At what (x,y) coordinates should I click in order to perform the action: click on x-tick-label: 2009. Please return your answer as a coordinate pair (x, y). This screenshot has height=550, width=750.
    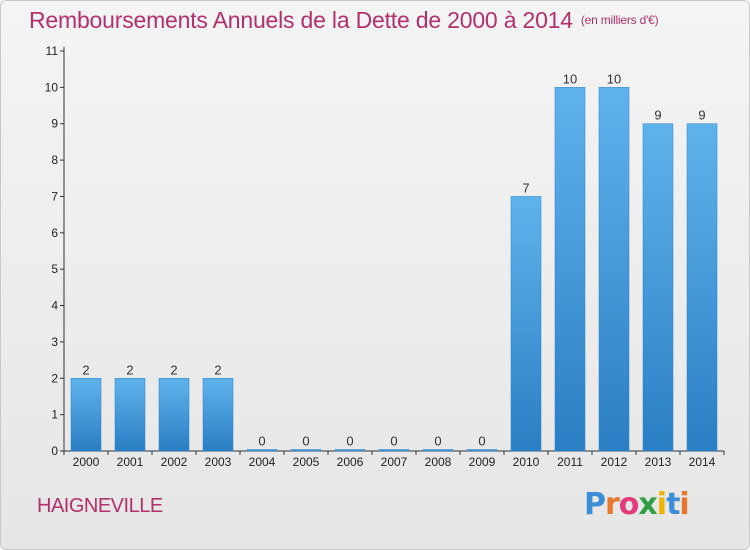
    Looking at the image, I should click on (482, 462).